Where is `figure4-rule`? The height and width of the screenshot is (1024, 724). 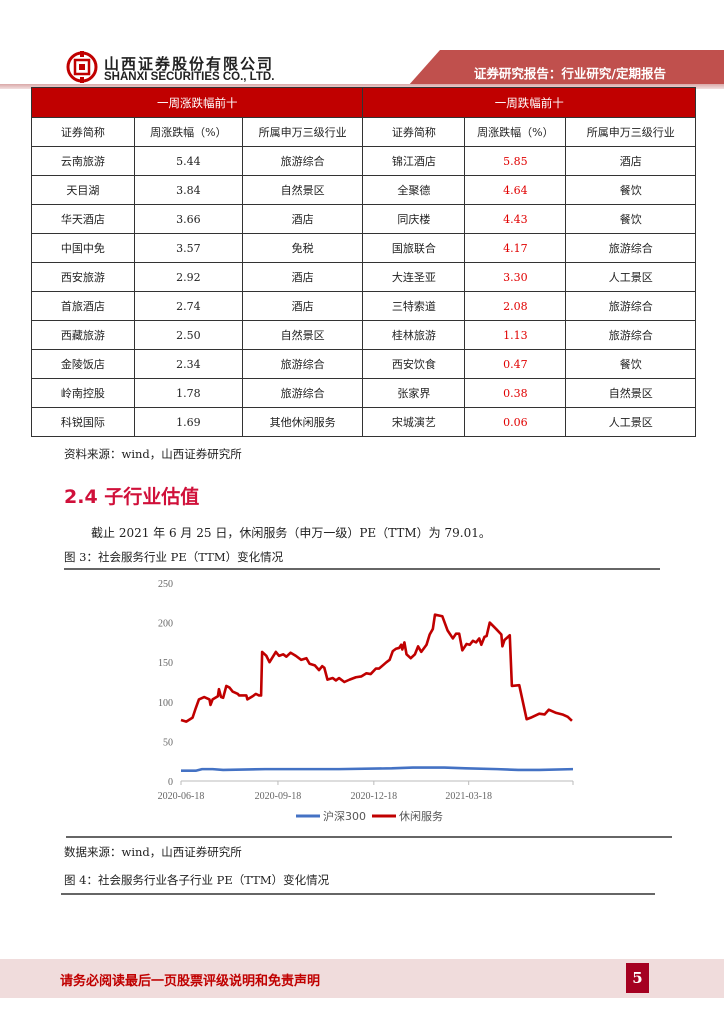 figure4-rule is located at coordinates (358, 894).